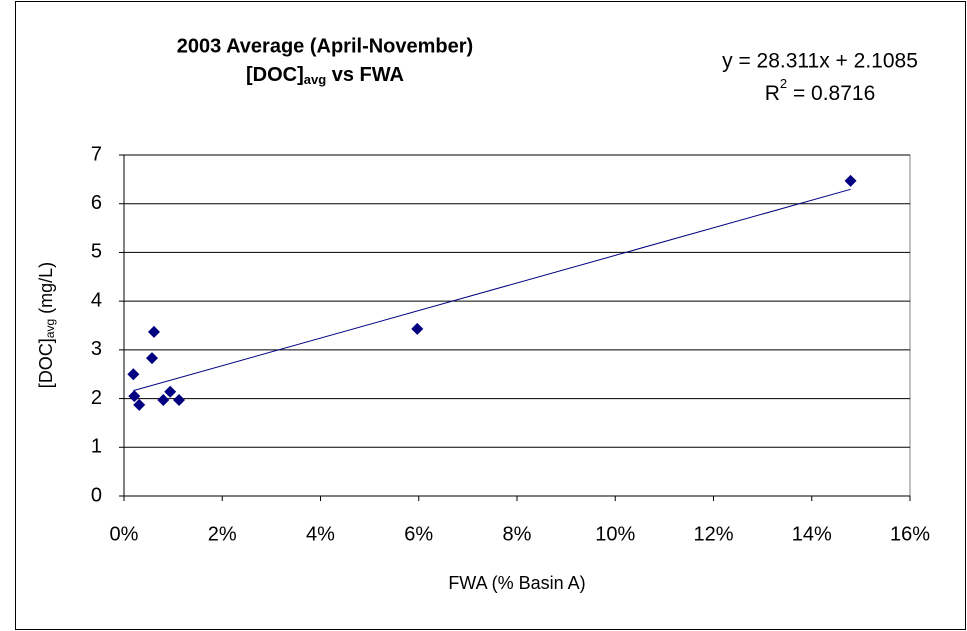  What do you see at coordinates (96, 398) in the screenshot?
I see `y-tick-label: 2` at bounding box center [96, 398].